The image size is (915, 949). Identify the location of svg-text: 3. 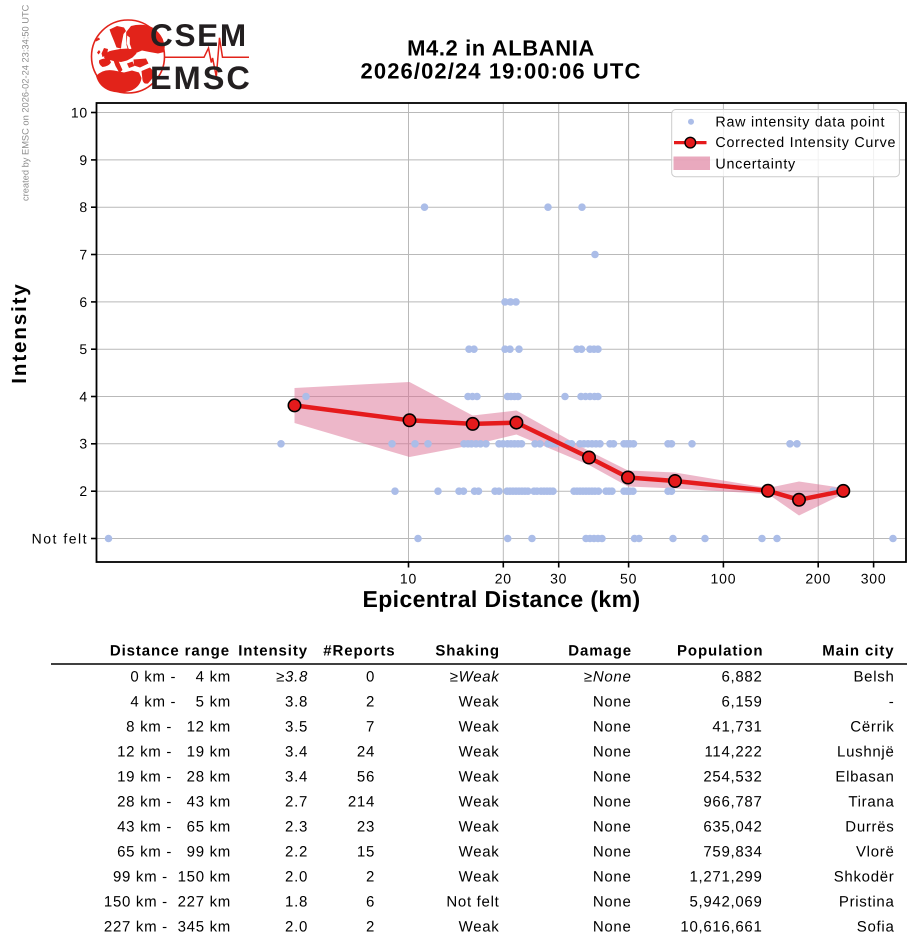
(83, 444).